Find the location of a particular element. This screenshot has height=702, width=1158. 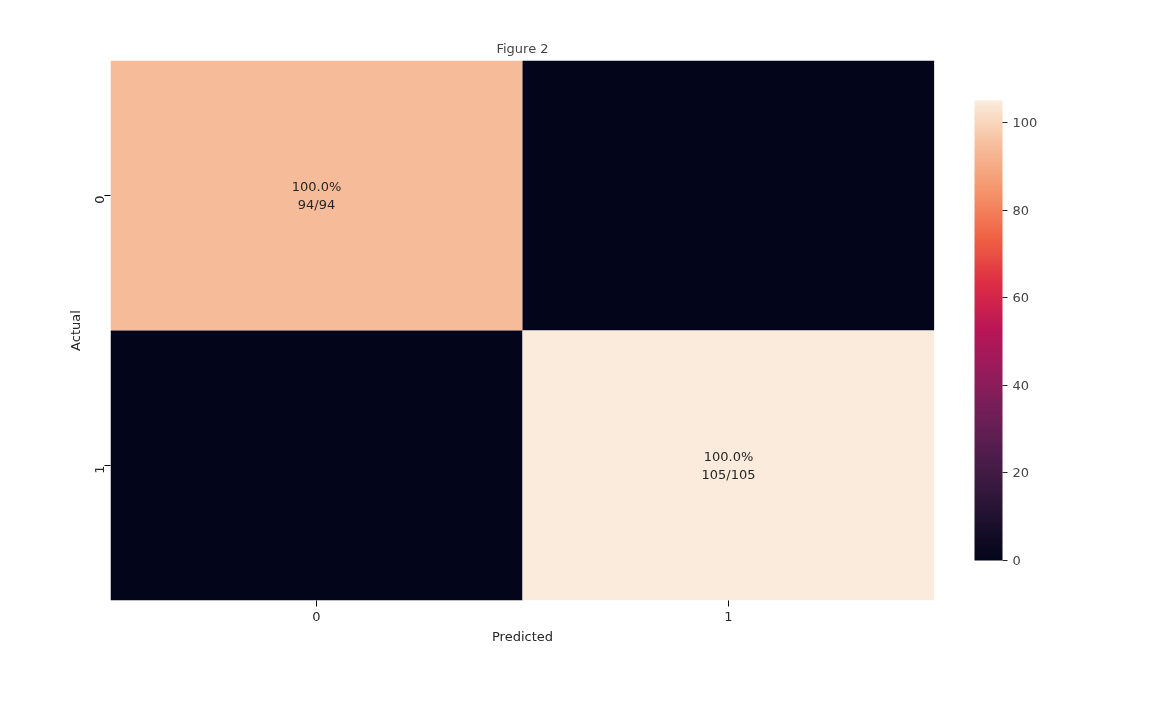

color-bar-label: 60 is located at coordinates (1021, 298).